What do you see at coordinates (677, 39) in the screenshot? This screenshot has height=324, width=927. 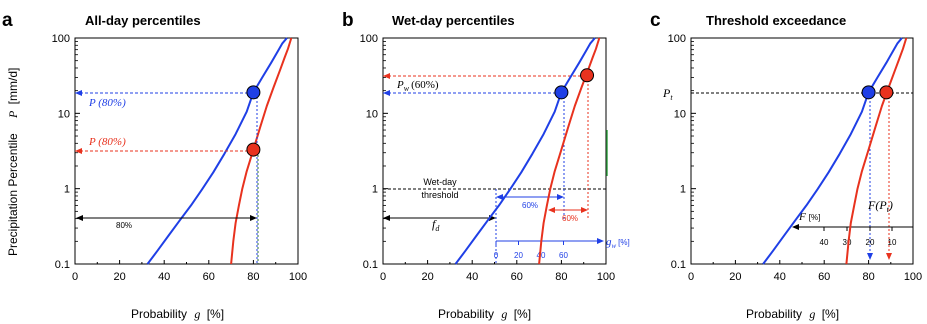 I see `panel-c-y-tick-label: 100` at bounding box center [677, 39].